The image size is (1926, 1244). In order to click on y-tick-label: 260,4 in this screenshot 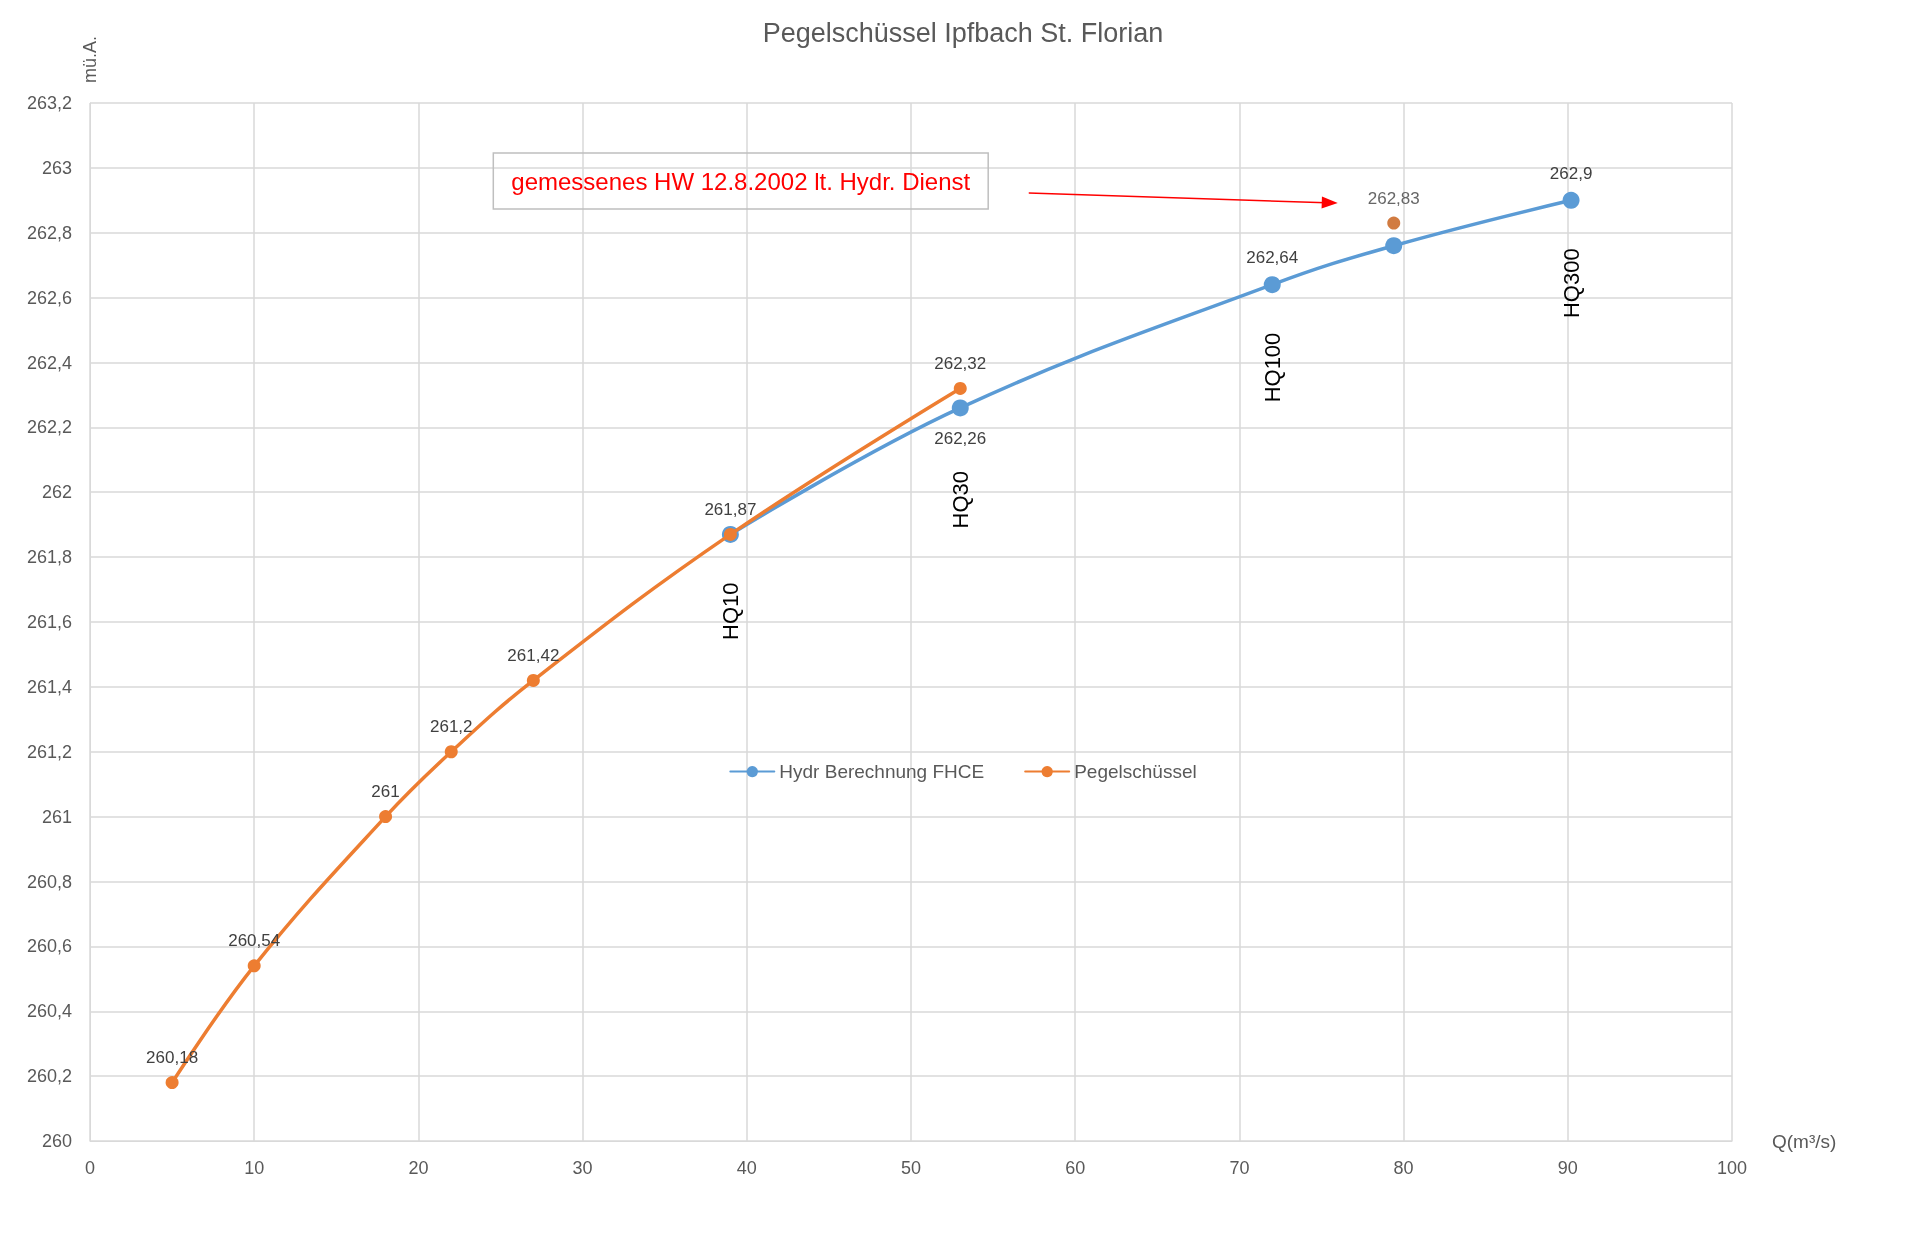, I will do `click(49, 1011)`.